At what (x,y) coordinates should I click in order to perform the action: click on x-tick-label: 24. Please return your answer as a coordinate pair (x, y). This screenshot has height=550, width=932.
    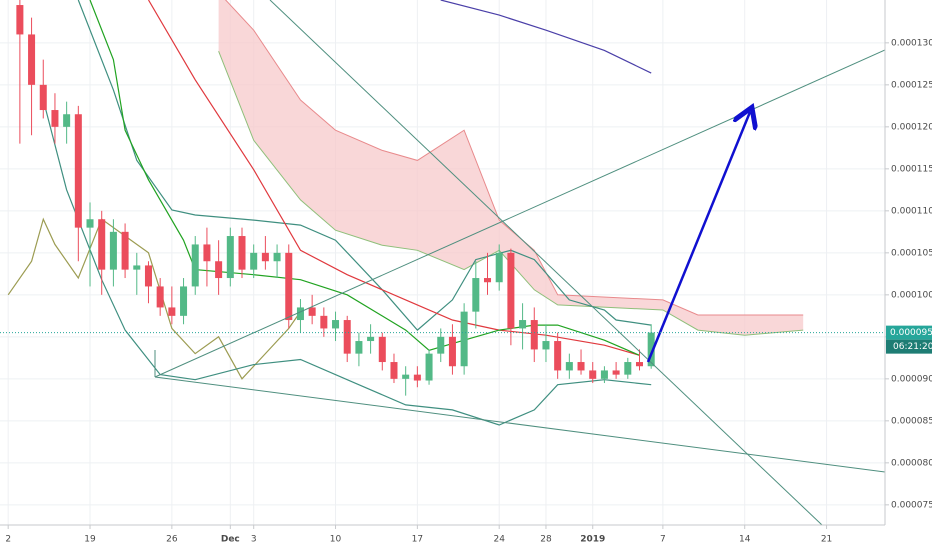
    Looking at the image, I should click on (499, 540).